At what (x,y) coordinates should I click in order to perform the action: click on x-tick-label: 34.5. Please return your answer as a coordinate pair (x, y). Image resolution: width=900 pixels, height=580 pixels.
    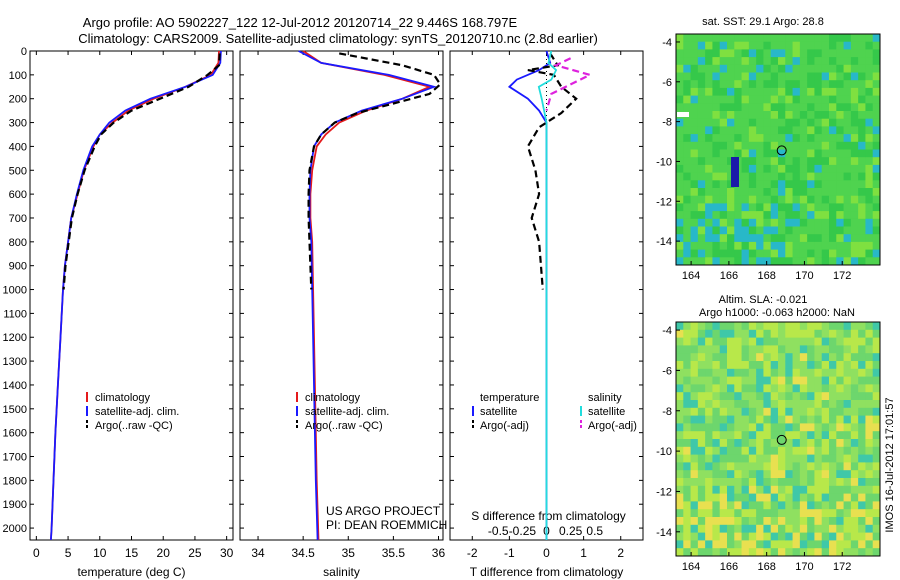
    Looking at the image, I should click on (303, 553).